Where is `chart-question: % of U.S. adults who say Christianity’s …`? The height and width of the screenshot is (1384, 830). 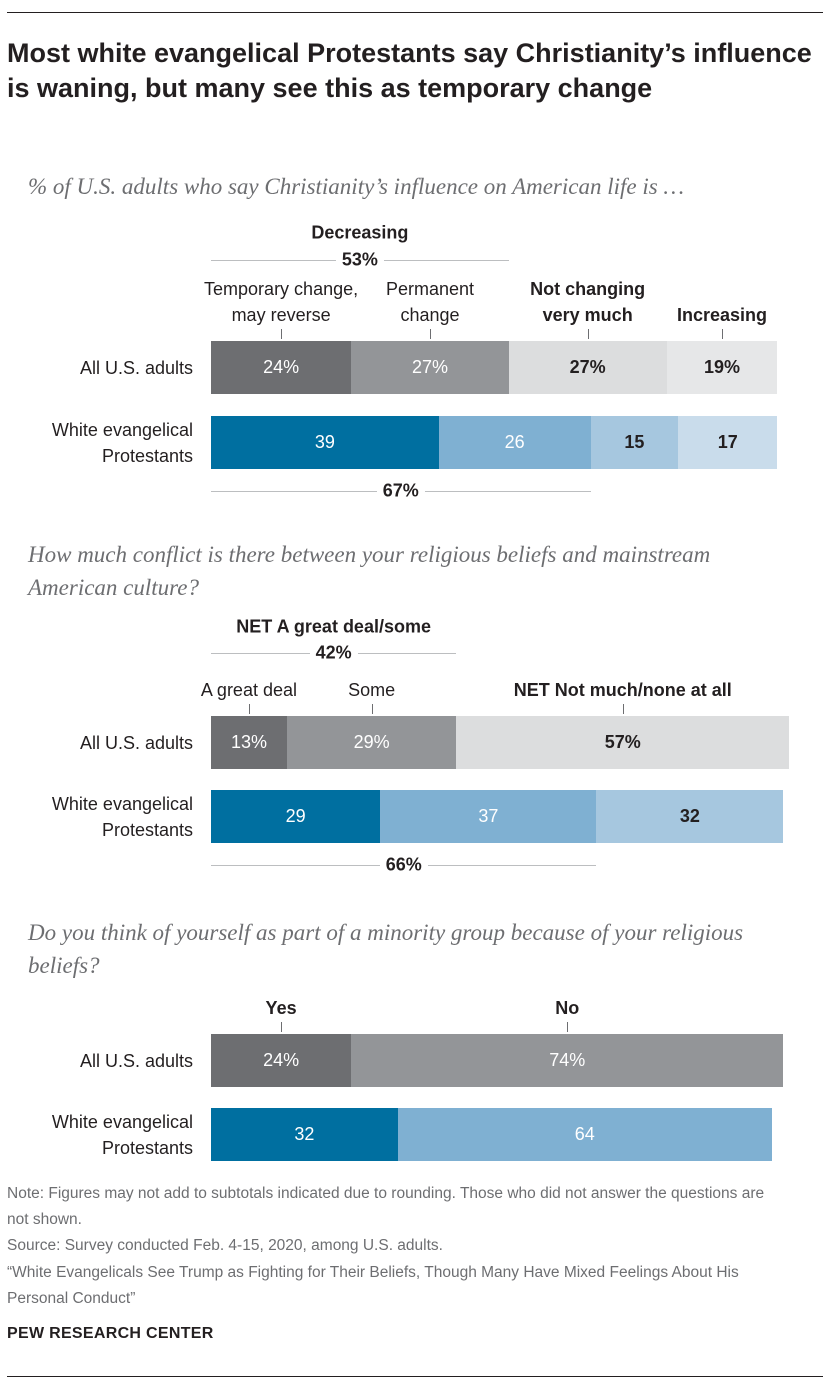
chart-question: % of U.S. adults who say Christianity’s … is located at coordinates (356, 186).